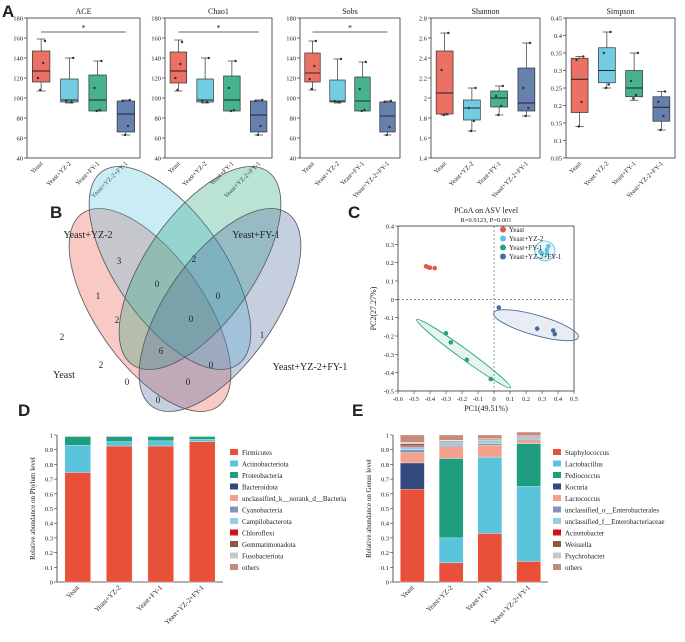 The image size is (685, 642). I want to click on venn-set-label-yz2: Yeast+YZ-2, so click(87, 235).